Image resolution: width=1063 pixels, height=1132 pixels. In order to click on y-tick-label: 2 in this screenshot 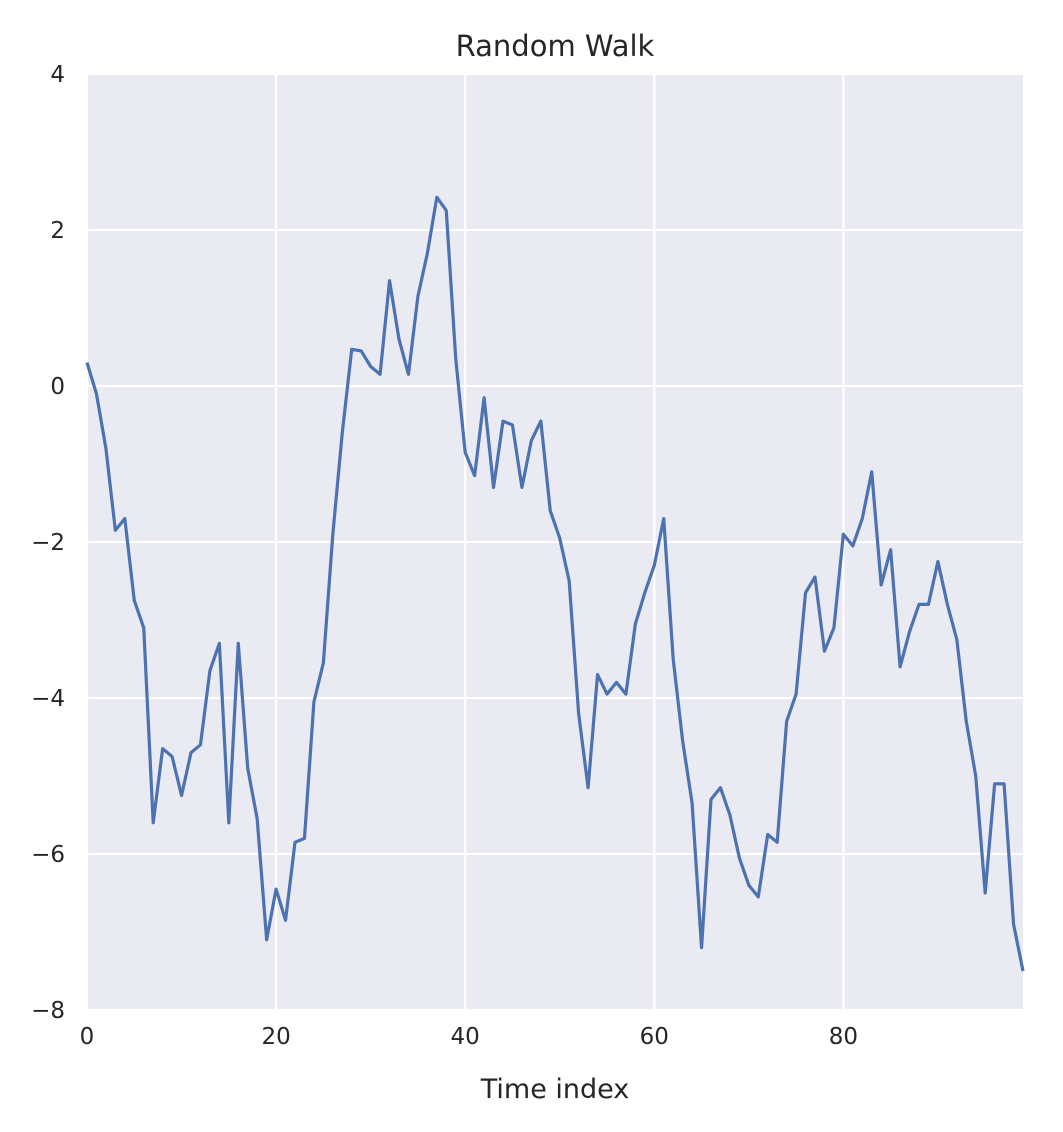, I will do `click(57, 231)`.